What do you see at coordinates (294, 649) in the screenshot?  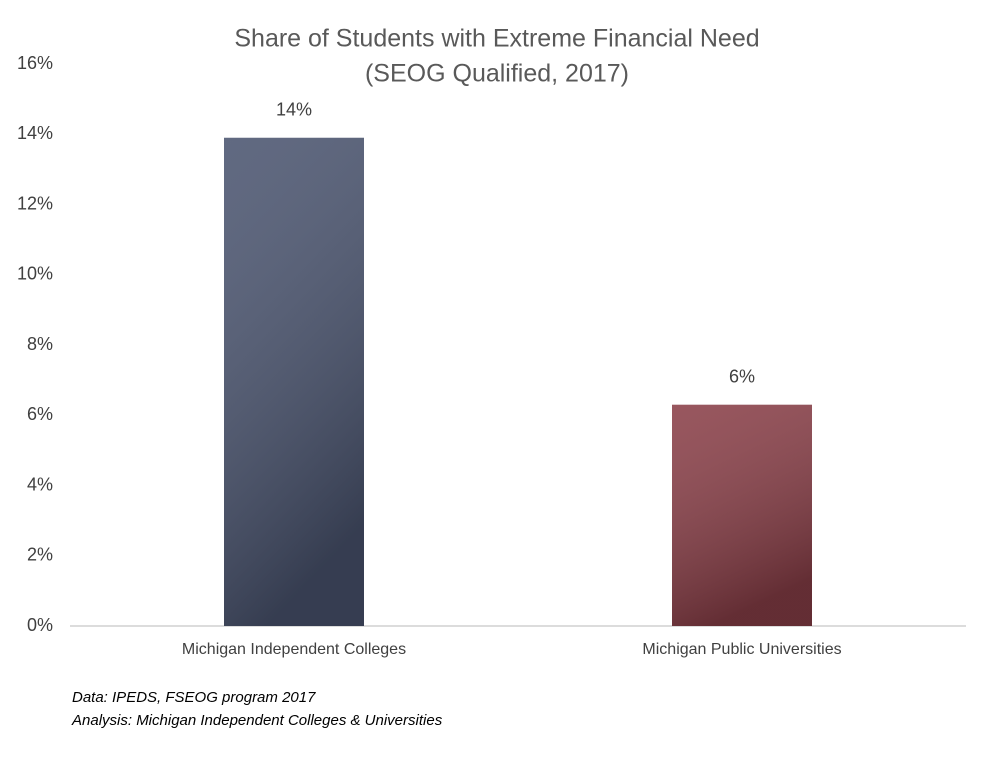 I see `x-tick-label: Michigan Independent Colleges` at bounding box center [294, 649].